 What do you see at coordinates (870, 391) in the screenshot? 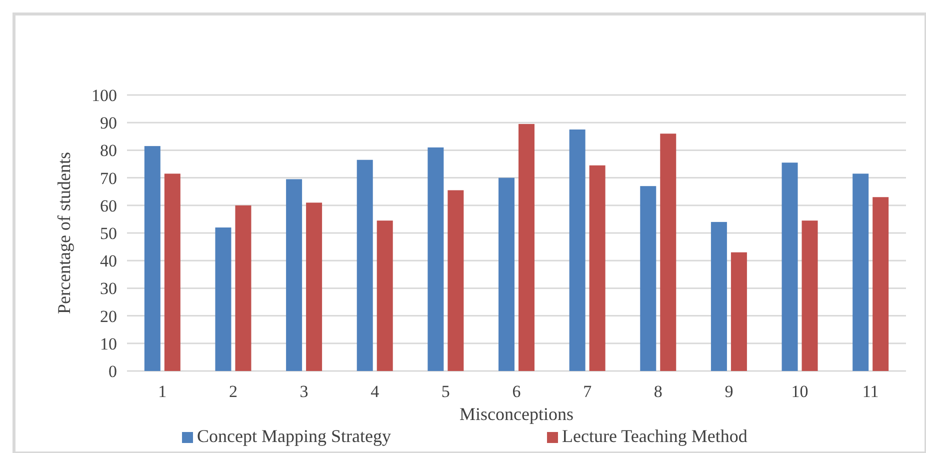
I see `x-tick-label: 11` at bounding box center [870, 391].